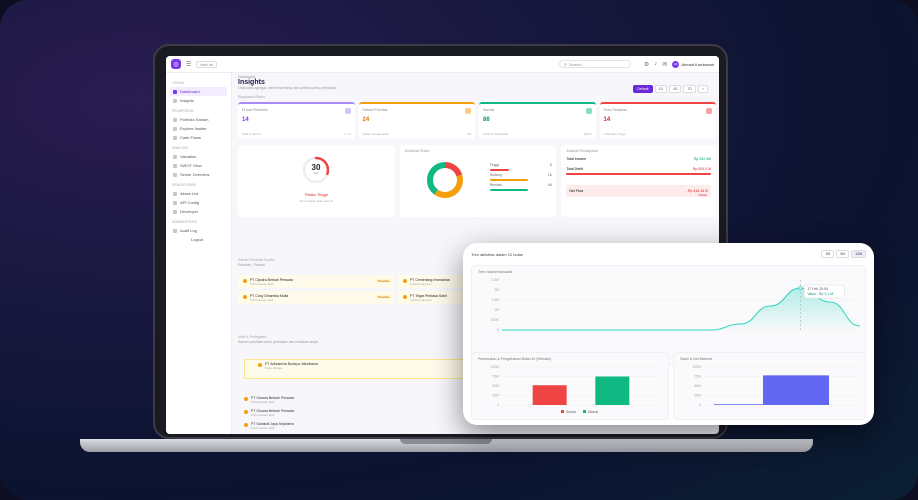  I want to click on date-chip: Hari ini, so click(206, 64).